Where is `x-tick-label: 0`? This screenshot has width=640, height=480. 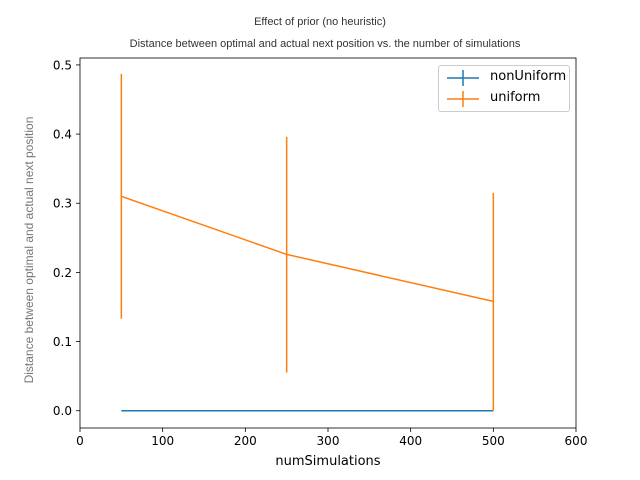
x-tick-label: 0 is located at coordinates (80, 441).